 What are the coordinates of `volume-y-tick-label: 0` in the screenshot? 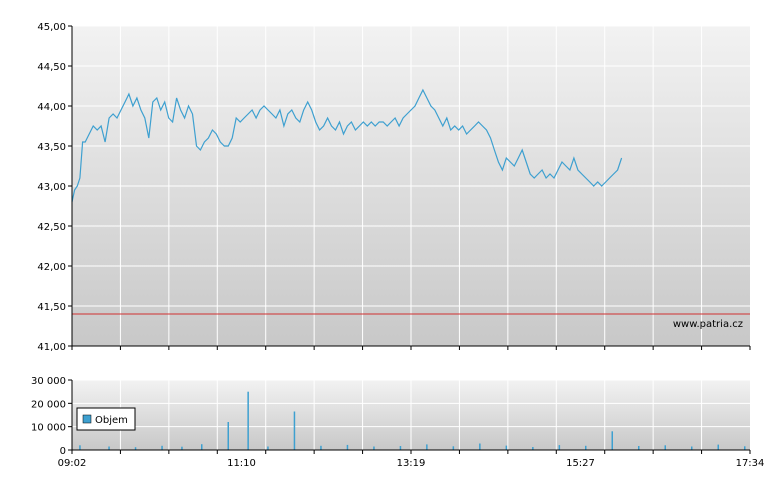 It's located at (63, 451).